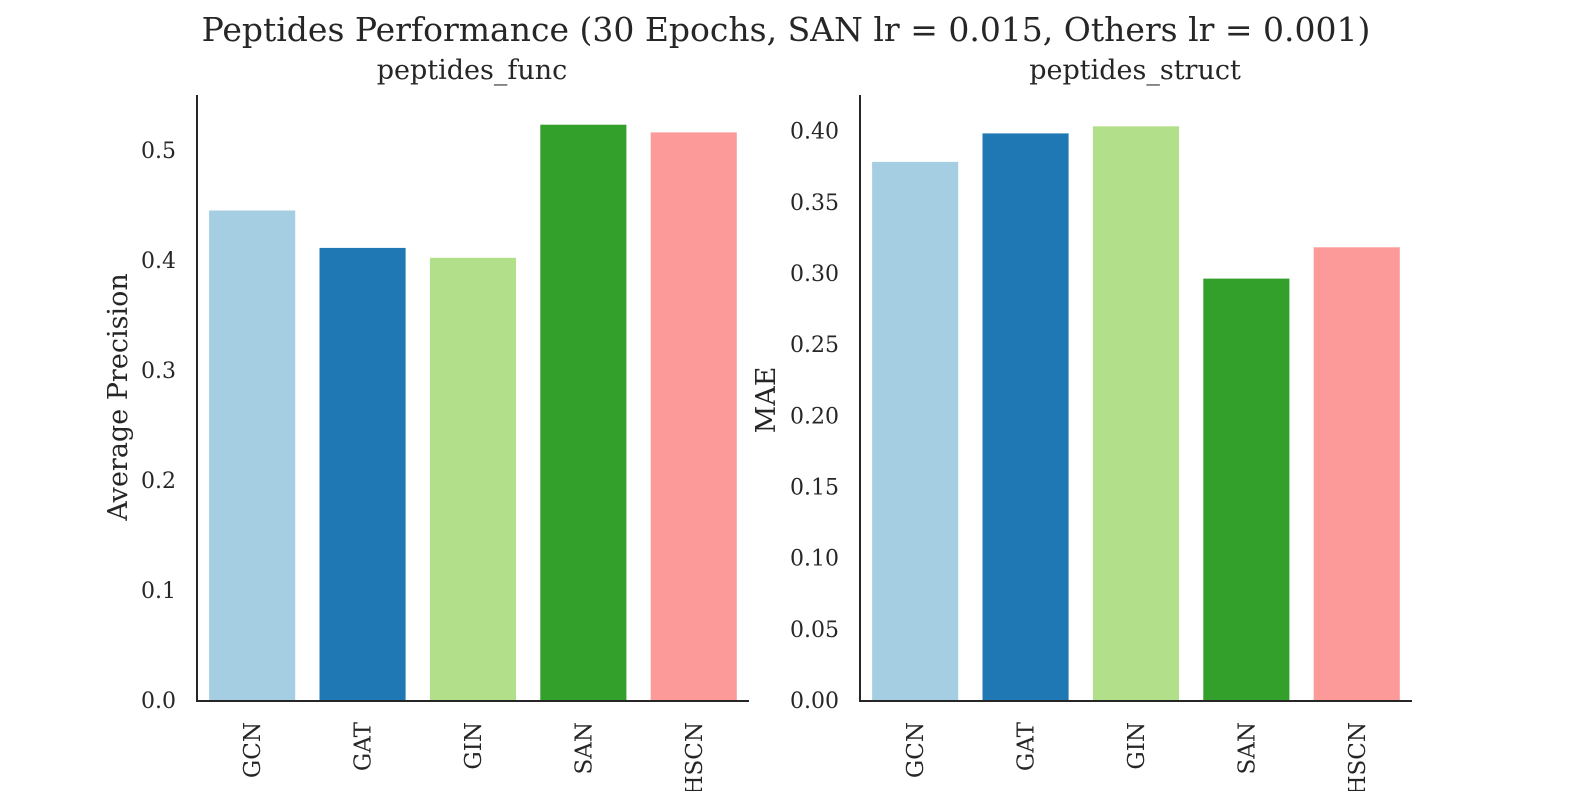 The width and height of the screenshot is (1576, 791). Describe the element at coordinates (158, 591) in the screenshot. I see `y-tick-label: 0.1` at that location.